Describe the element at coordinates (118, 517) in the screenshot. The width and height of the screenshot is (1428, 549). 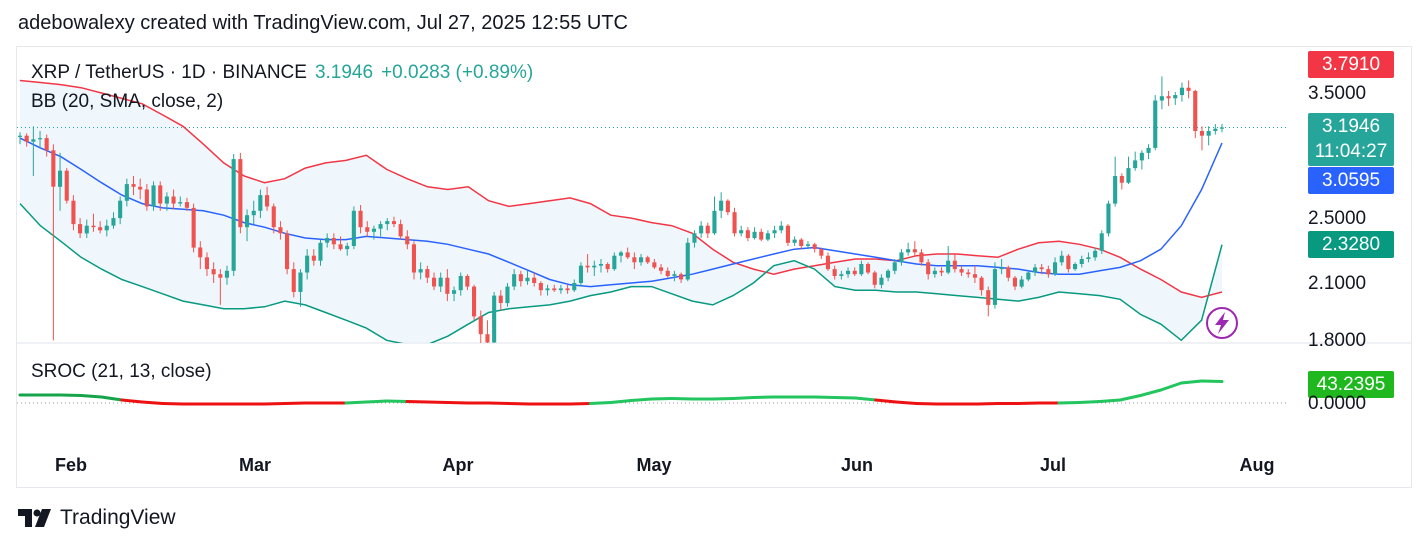
I see `tradingview-brand: TradingView` at that location.